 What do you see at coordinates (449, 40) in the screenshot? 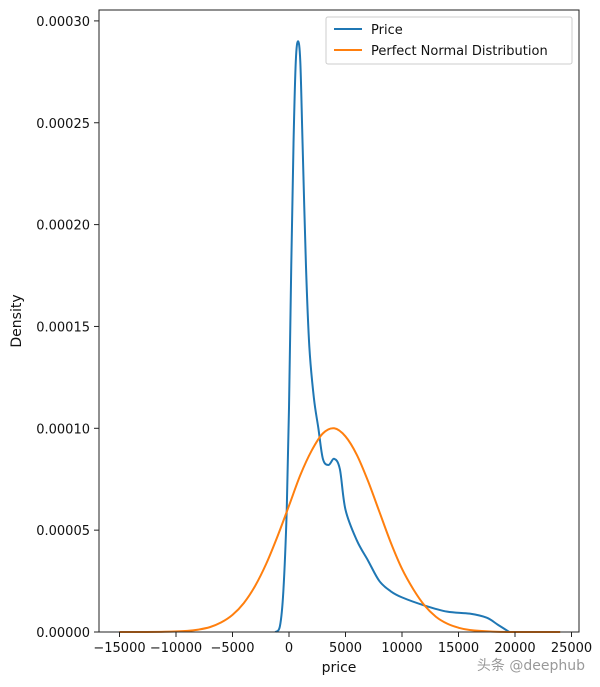
I see `legend: Price Perfect Normal Distribution` at bounding box center [449, 40].